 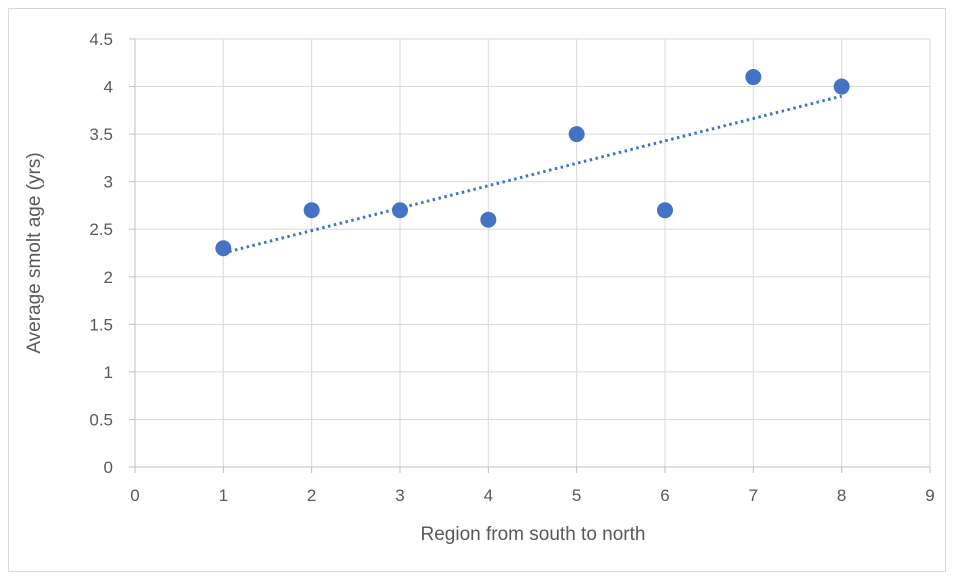 What do you see at coordinates (108, 182) in the screenshot?
I see `y-tick-label: 3` at bounding box center [108, 182].